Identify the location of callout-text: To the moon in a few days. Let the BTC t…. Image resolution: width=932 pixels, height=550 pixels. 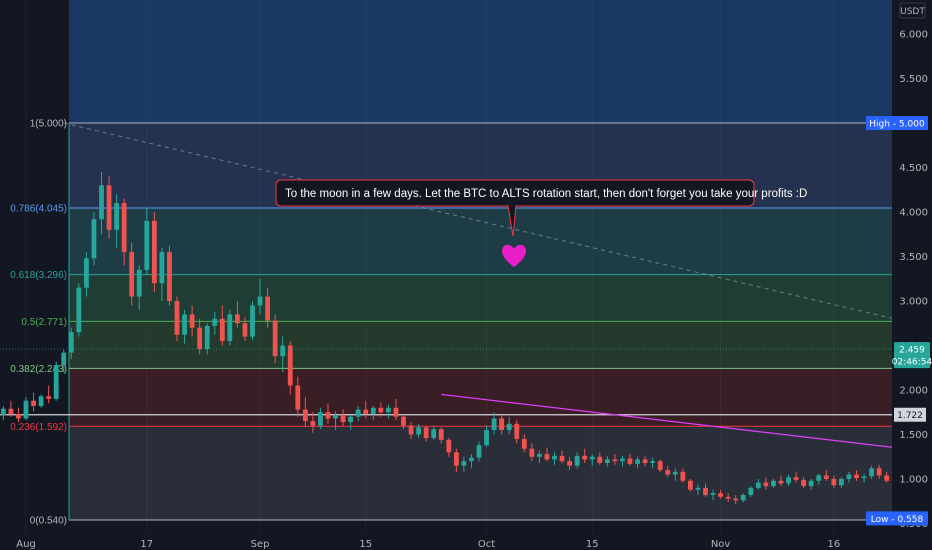
(546, 194).